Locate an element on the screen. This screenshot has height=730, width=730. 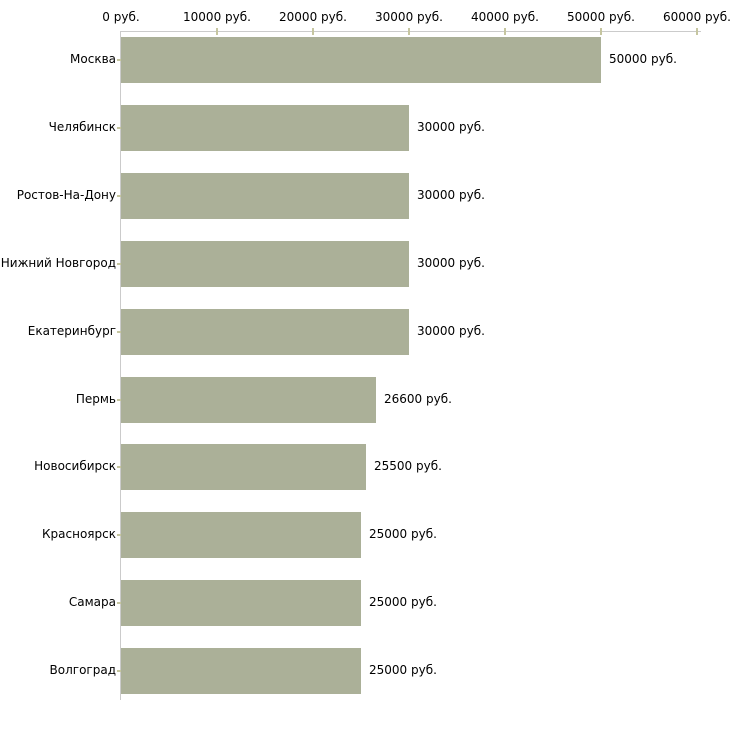
category-label: Волгоград is located at coordinates (82, 670).